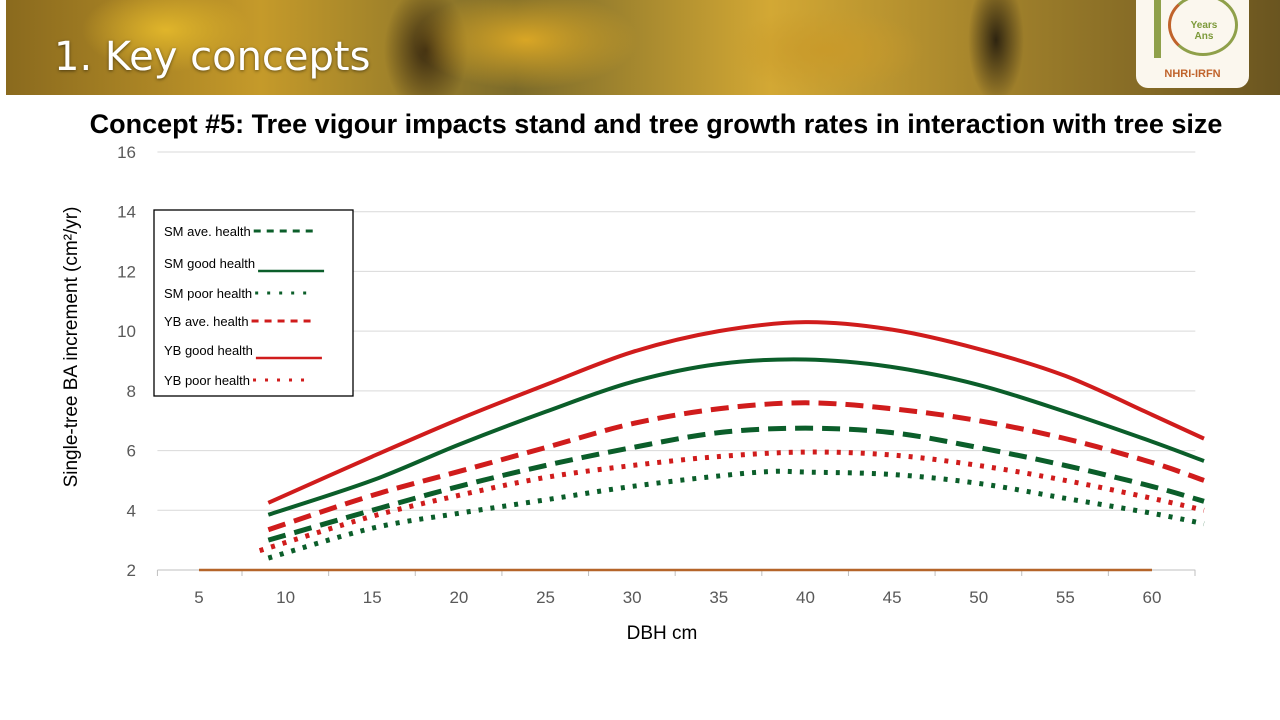  Describe the element at coordinates (131, 451) in the screenshot. I see `y-tick-label: 6` at that location.